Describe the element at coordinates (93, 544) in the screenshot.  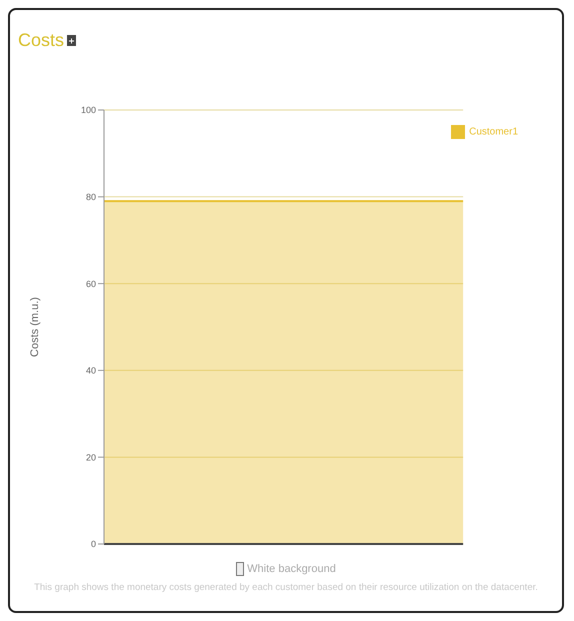
I see `y-tick-label: 0` at that location.